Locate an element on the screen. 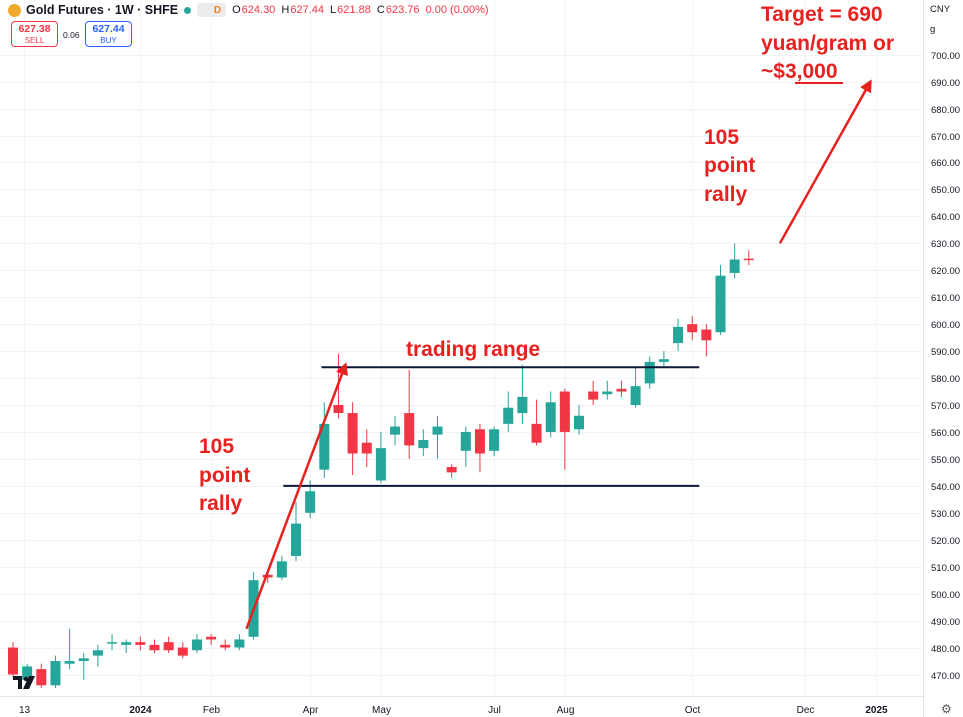 The image size is (963, 717). buy-button: 627.44 BUY is located at coordinates (108, 34).